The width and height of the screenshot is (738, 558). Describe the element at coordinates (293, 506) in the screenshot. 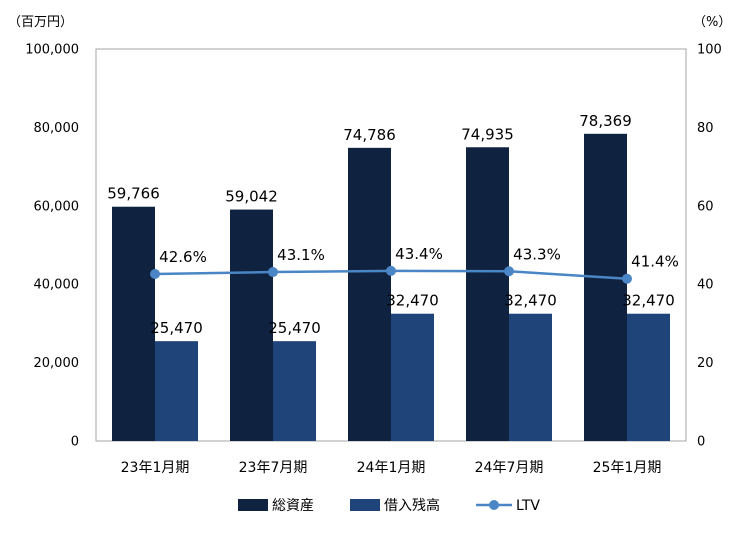

I see `legend-label: 総資産` at that location.